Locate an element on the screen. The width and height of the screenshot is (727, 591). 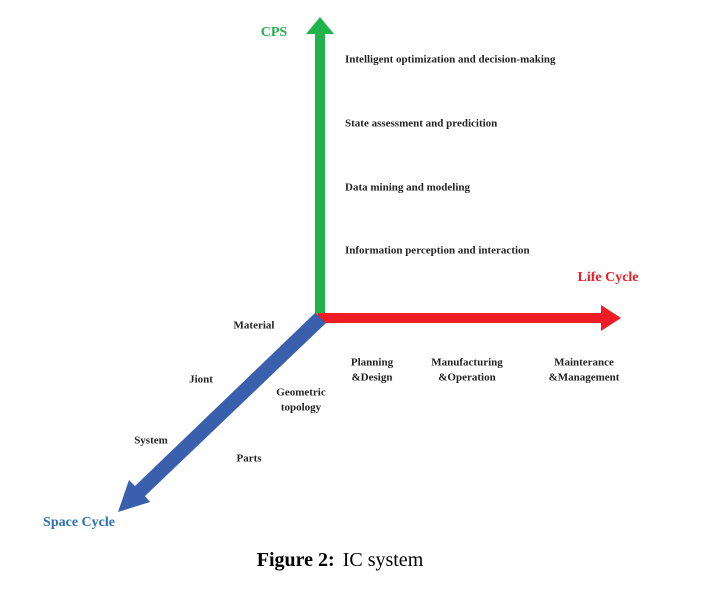
life-cycle-label: Life Cycle is located at coordinates (607, 277).